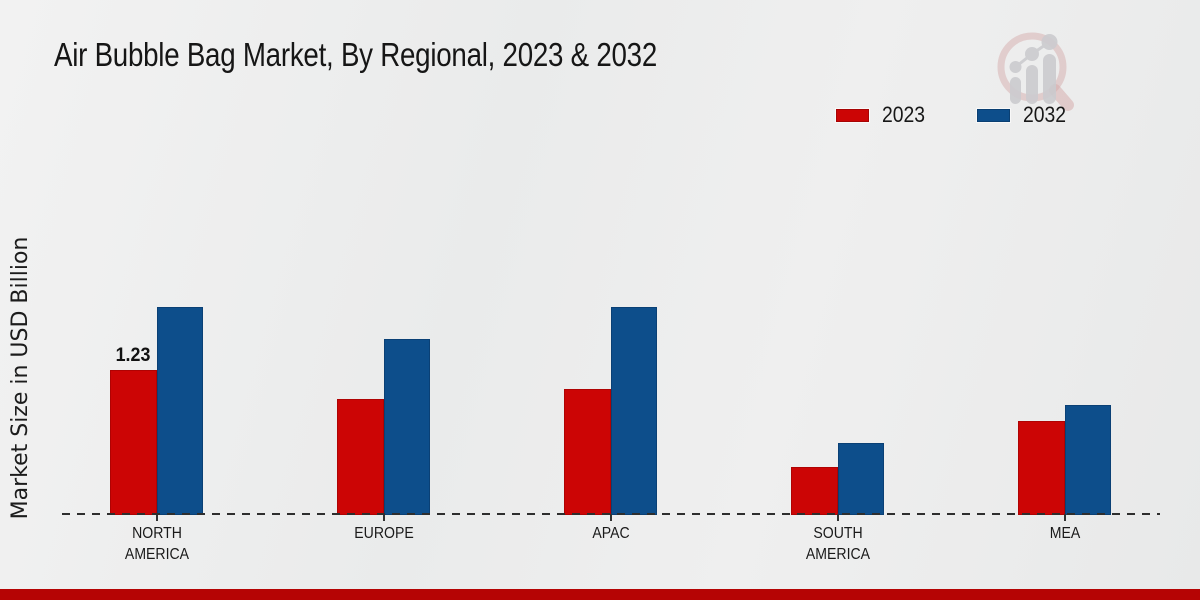  I want to click on legend-swatch-2032, so click(993, 115).